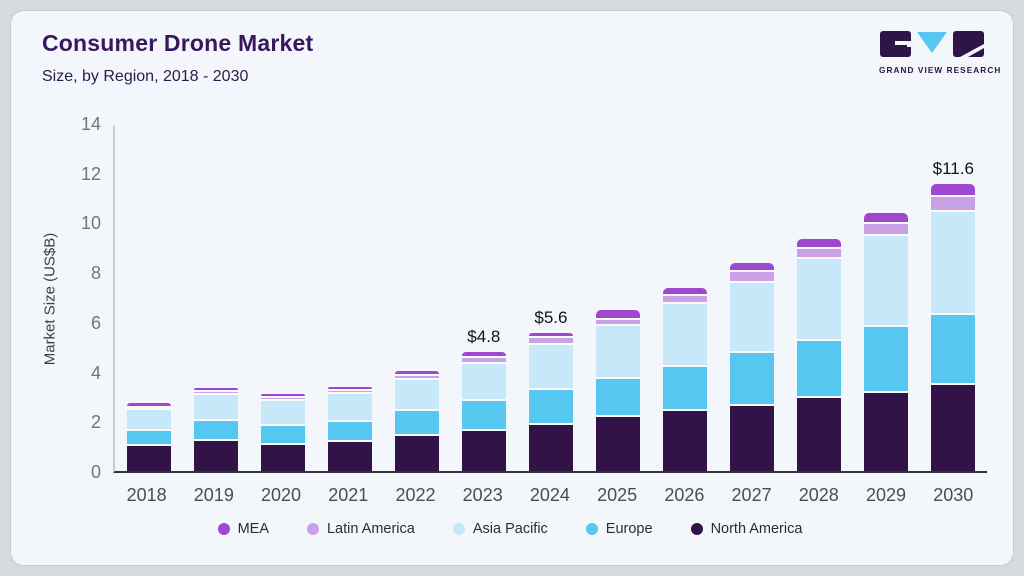 The height and width of the screenshot is (576, 1024). What do you see at coordinates (282, 412) in the screenshot?
I see `bar-segment-asia-pacific-2020` at bounding box center [282, 412].